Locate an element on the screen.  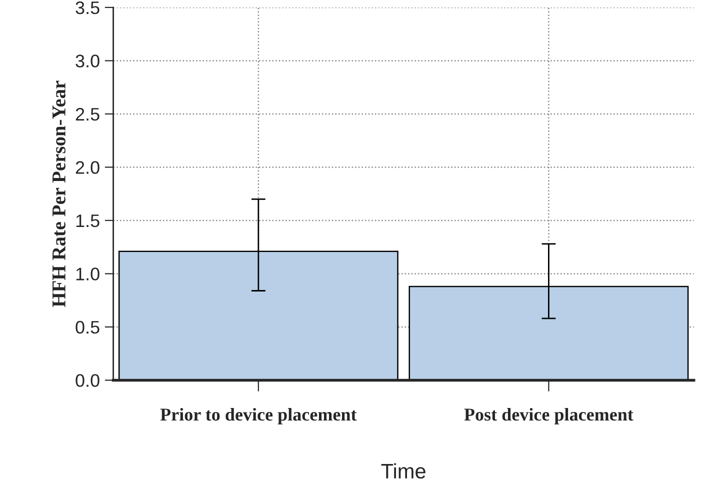
y-axis-title: HFH Rate Per Person-Year is located at coordinates (59, 193).